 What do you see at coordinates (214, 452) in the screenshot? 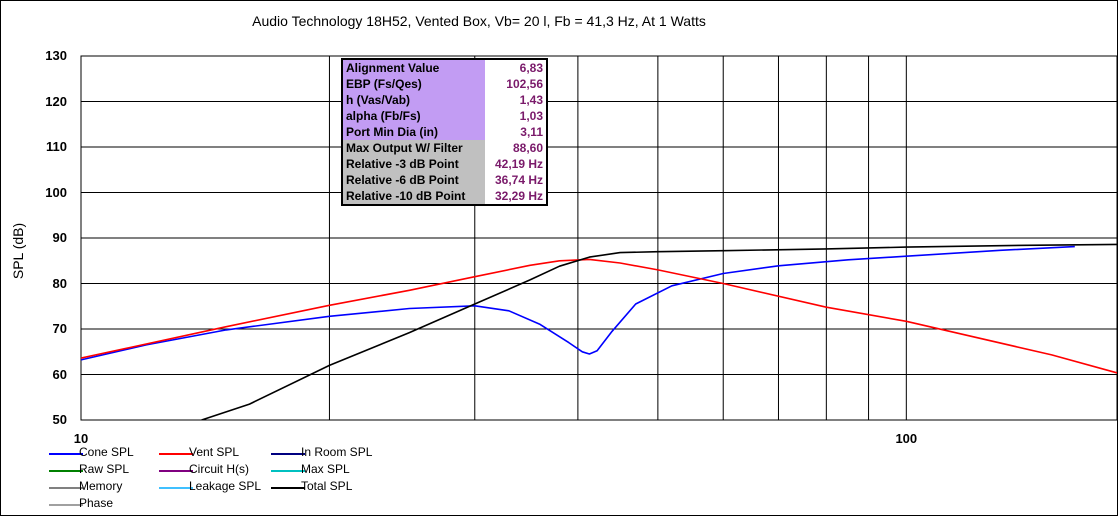
I see `legend-label: Vent SPL` at bounding box center [214, 452].